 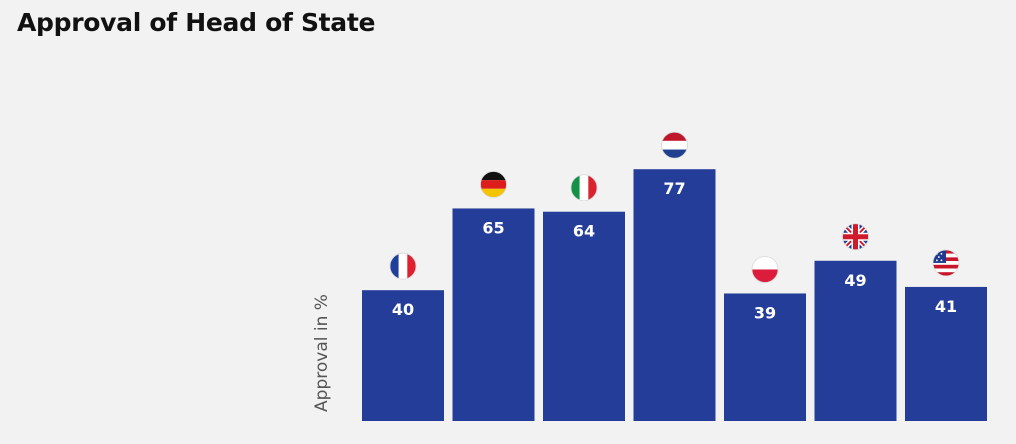 I want to click on flag-italy-icon, so click(x=584, y=187).